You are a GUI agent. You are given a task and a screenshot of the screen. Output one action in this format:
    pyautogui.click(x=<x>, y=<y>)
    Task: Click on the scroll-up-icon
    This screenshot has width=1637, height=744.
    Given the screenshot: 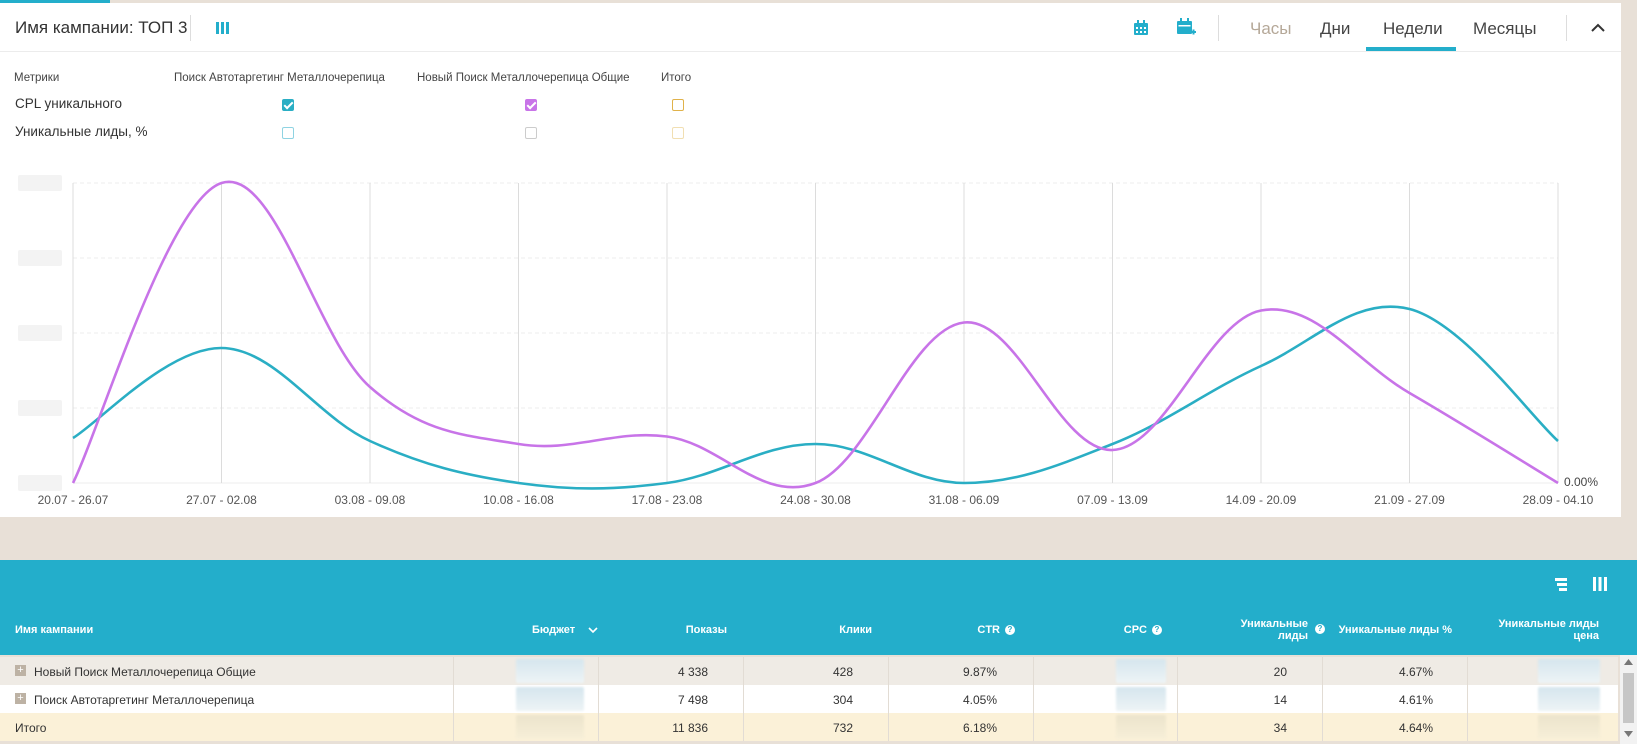 What is the action you would take?
    pyautogui.click(x=1628, y=662)
    